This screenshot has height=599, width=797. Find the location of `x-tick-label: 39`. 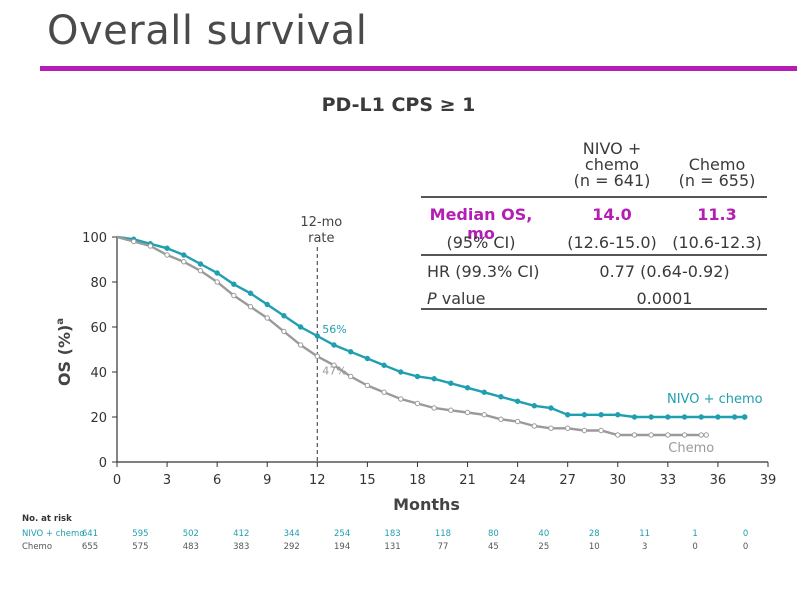

x-tick-label: 39 is located at coordinates (768, 480).